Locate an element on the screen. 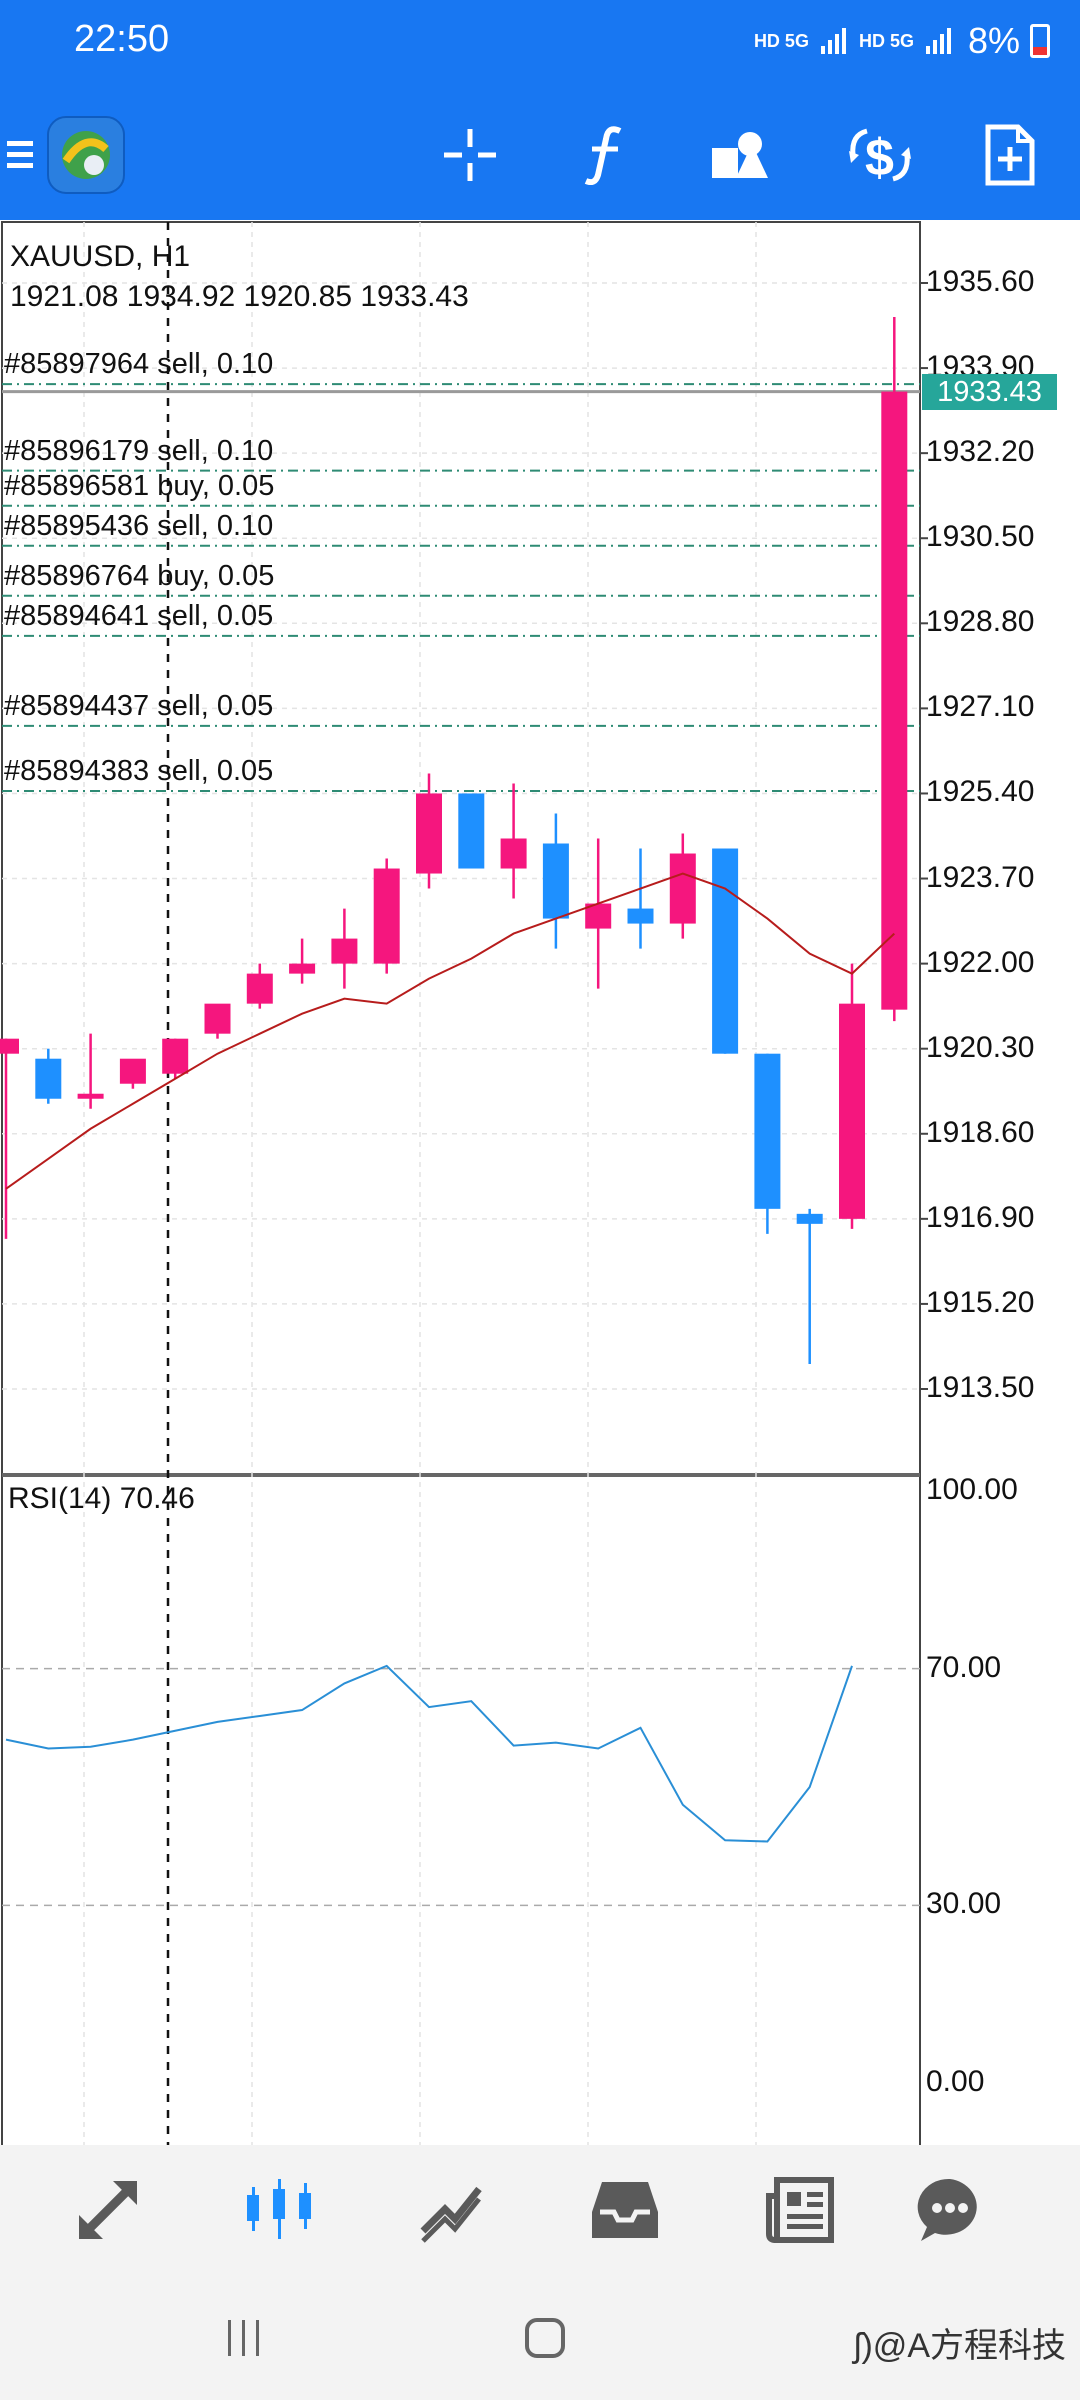 This screenshot has height=2400, width=1080. order-label: #85897964 sell, 0.10 is located at coordinates (139, 364).